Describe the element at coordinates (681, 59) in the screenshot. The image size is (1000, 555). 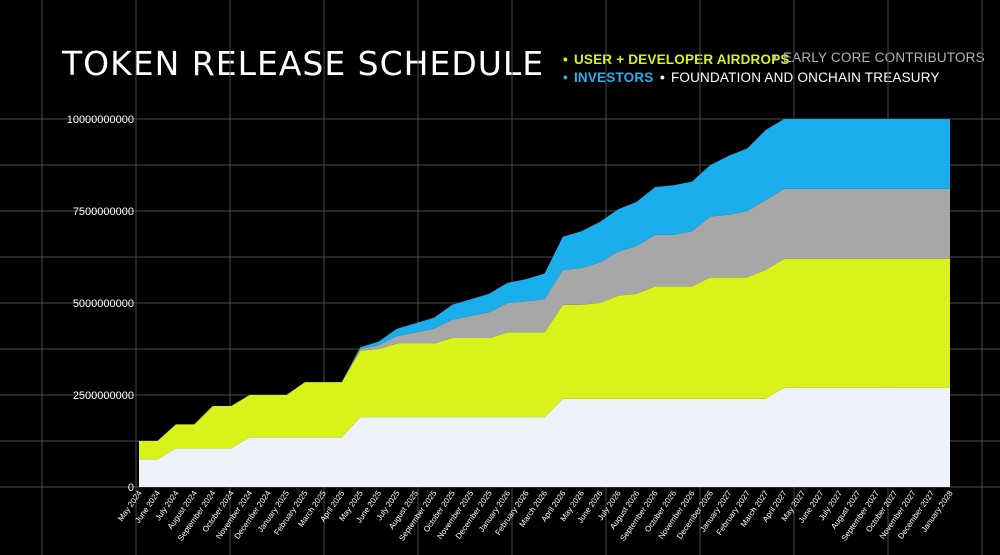
I see `legend-label: USER + DEVELOPER AIRDROPS` at that location.